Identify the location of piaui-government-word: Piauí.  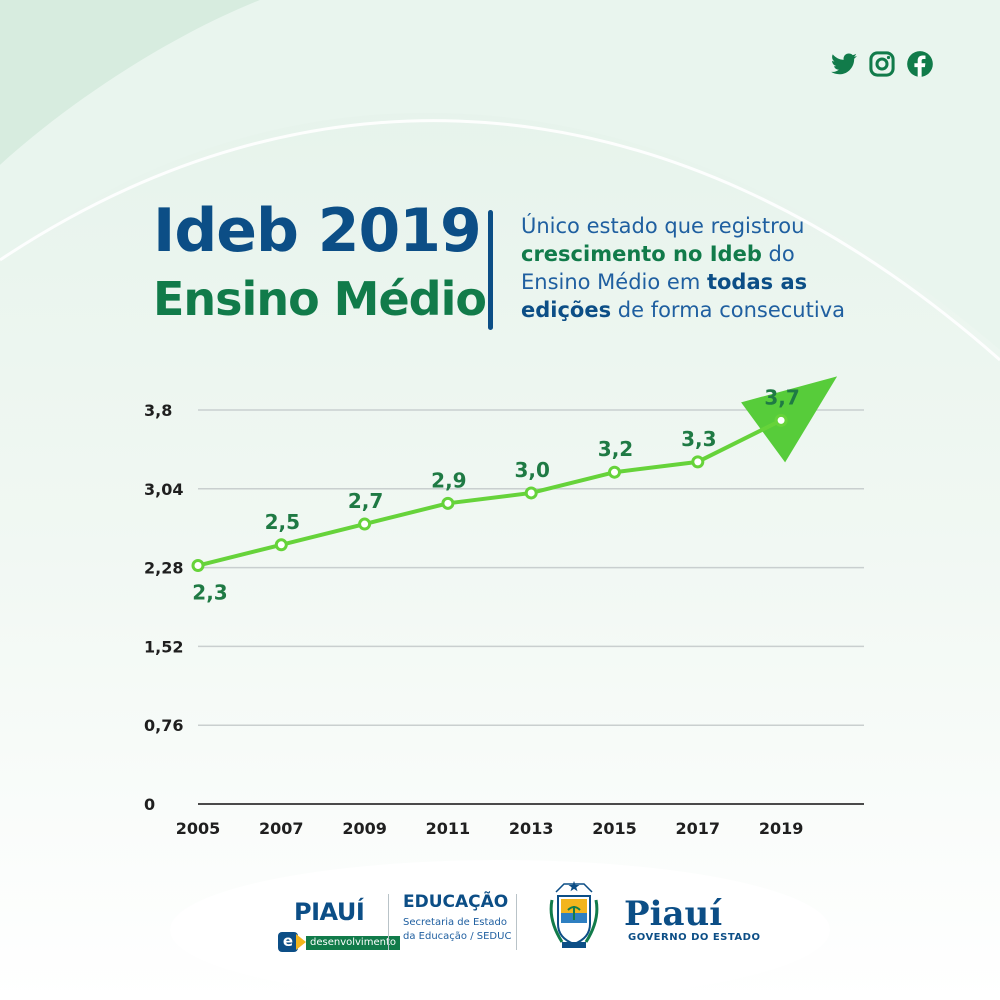
(673, 914).